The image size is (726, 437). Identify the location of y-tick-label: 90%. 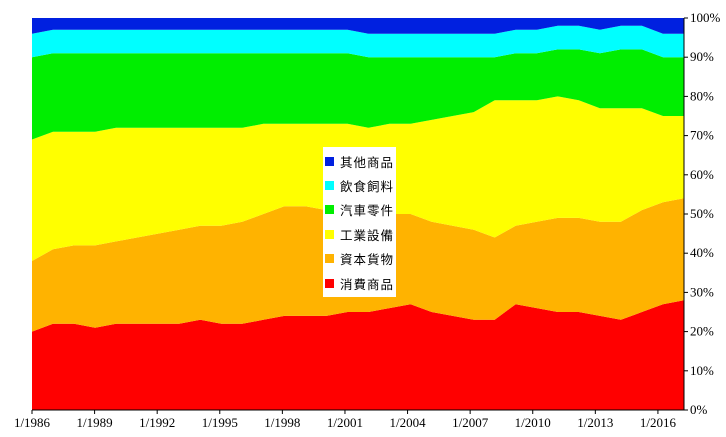
(702, 56).